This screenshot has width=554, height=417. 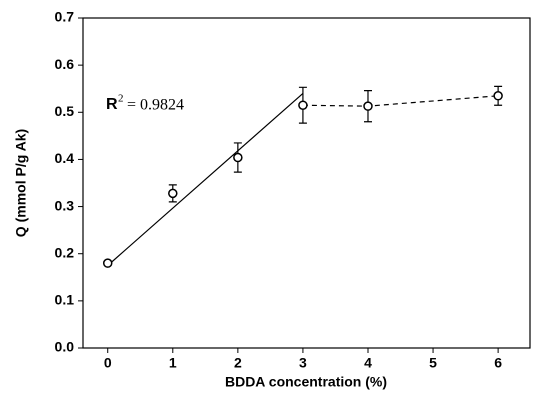 I want to click on annotation-text: = 0.9824, so click(x=155, y=105).